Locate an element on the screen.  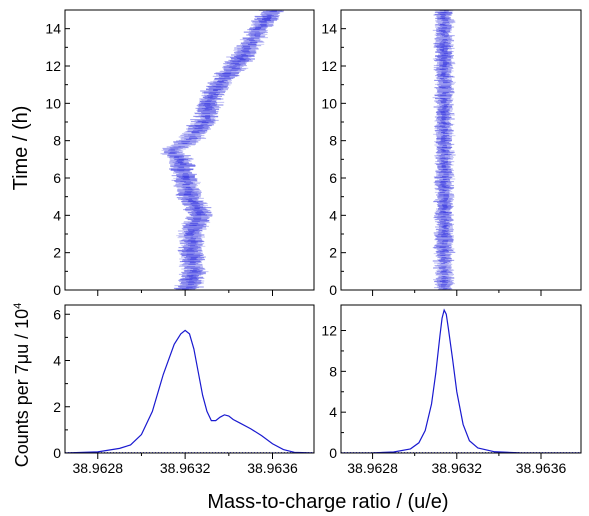
panel-bottom-right: 0 4 8 12 38.9628 38.9632 38.9636 is located at coordinates (451, 390).